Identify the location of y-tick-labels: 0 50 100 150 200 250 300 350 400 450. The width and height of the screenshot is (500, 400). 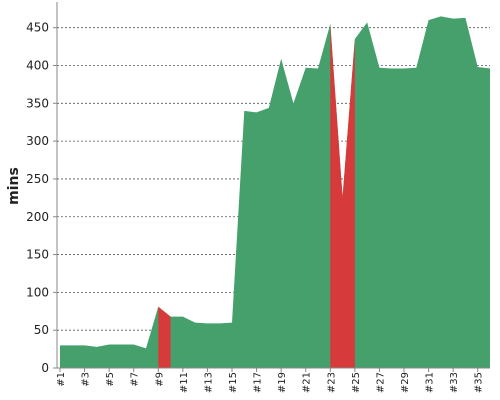
(41, 198).